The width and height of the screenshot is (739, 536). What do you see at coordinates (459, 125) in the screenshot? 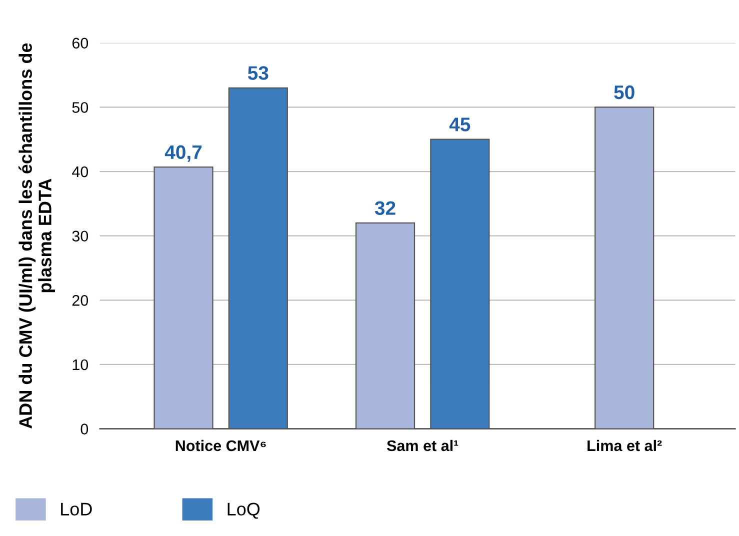
I see `data-label: 45` at bounding box center [459, 125].